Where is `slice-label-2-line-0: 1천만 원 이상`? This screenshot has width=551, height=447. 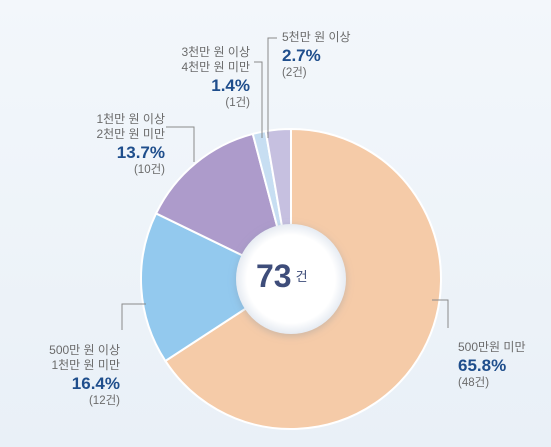
slice-label-2-line-0: 1천만 원 이상 is located at coordinates (130, 119).